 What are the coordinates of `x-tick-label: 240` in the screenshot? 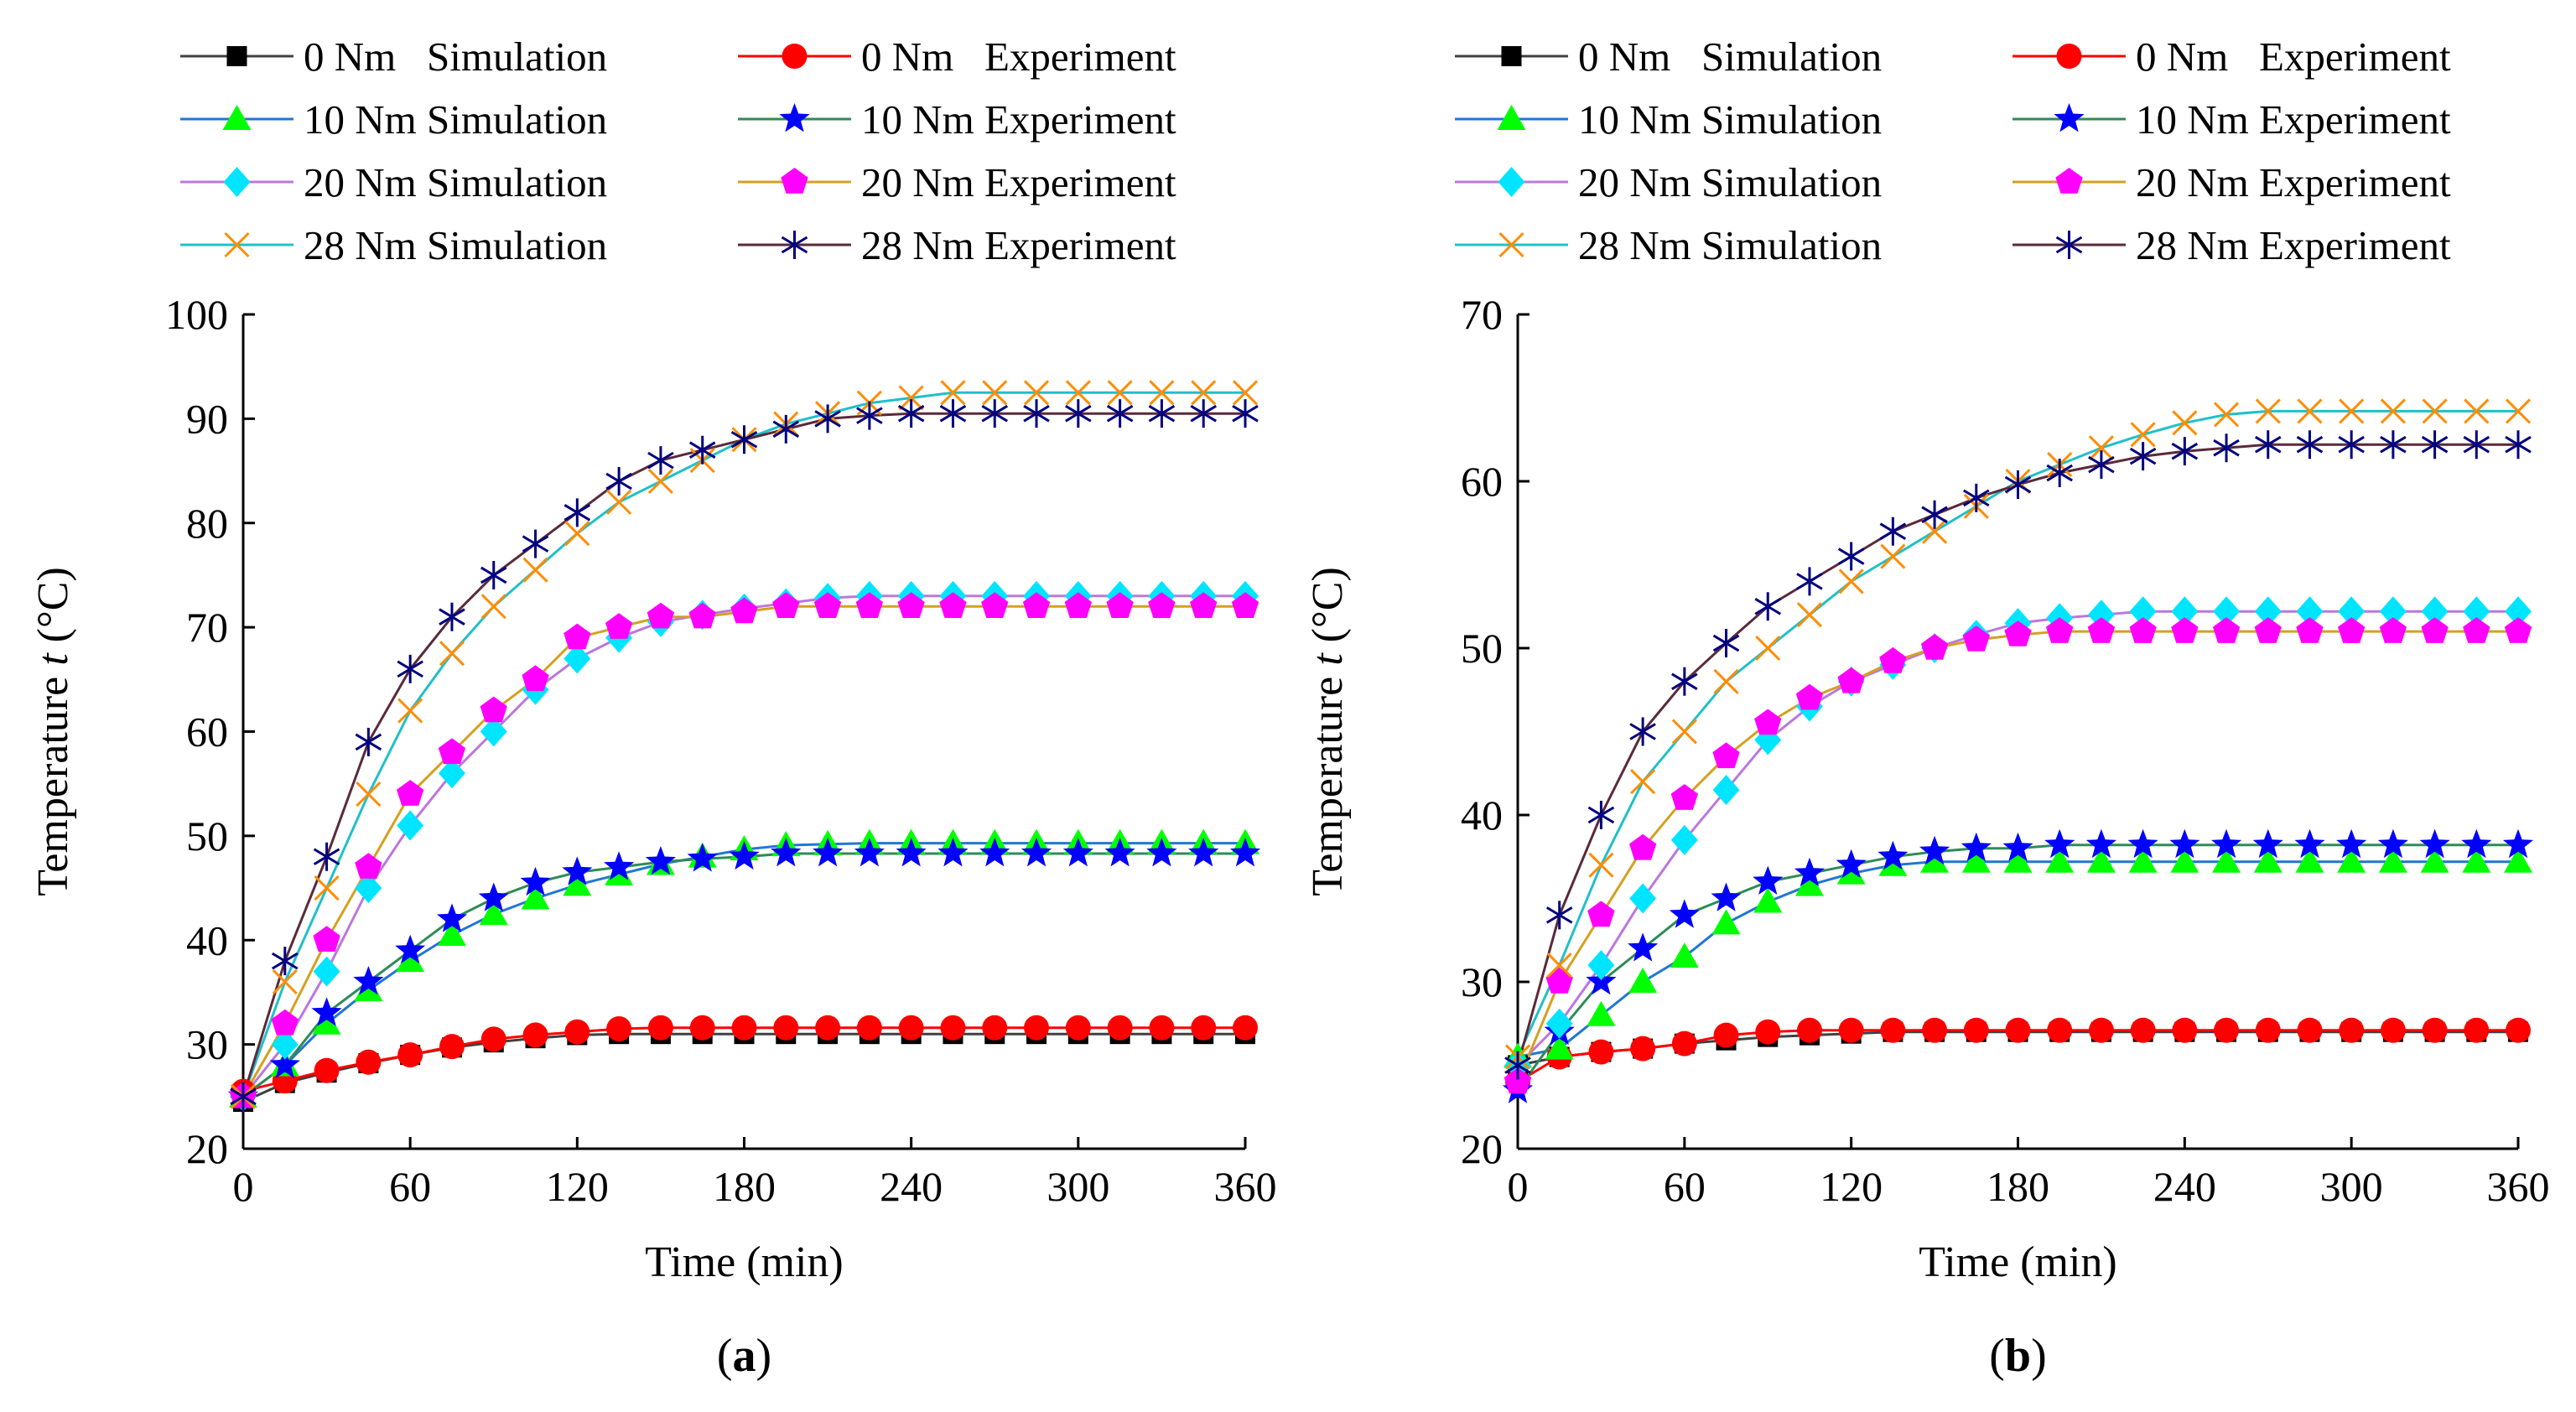 It's located at (911, 1187).